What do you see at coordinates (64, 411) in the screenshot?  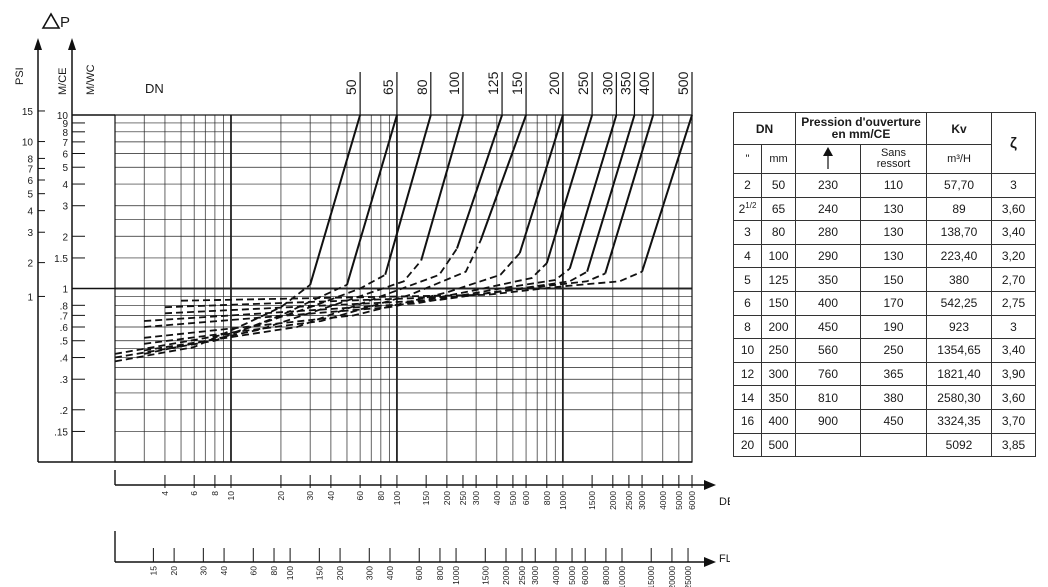 I see `mce-tick-label: .2` at bounding box center [64, 411].